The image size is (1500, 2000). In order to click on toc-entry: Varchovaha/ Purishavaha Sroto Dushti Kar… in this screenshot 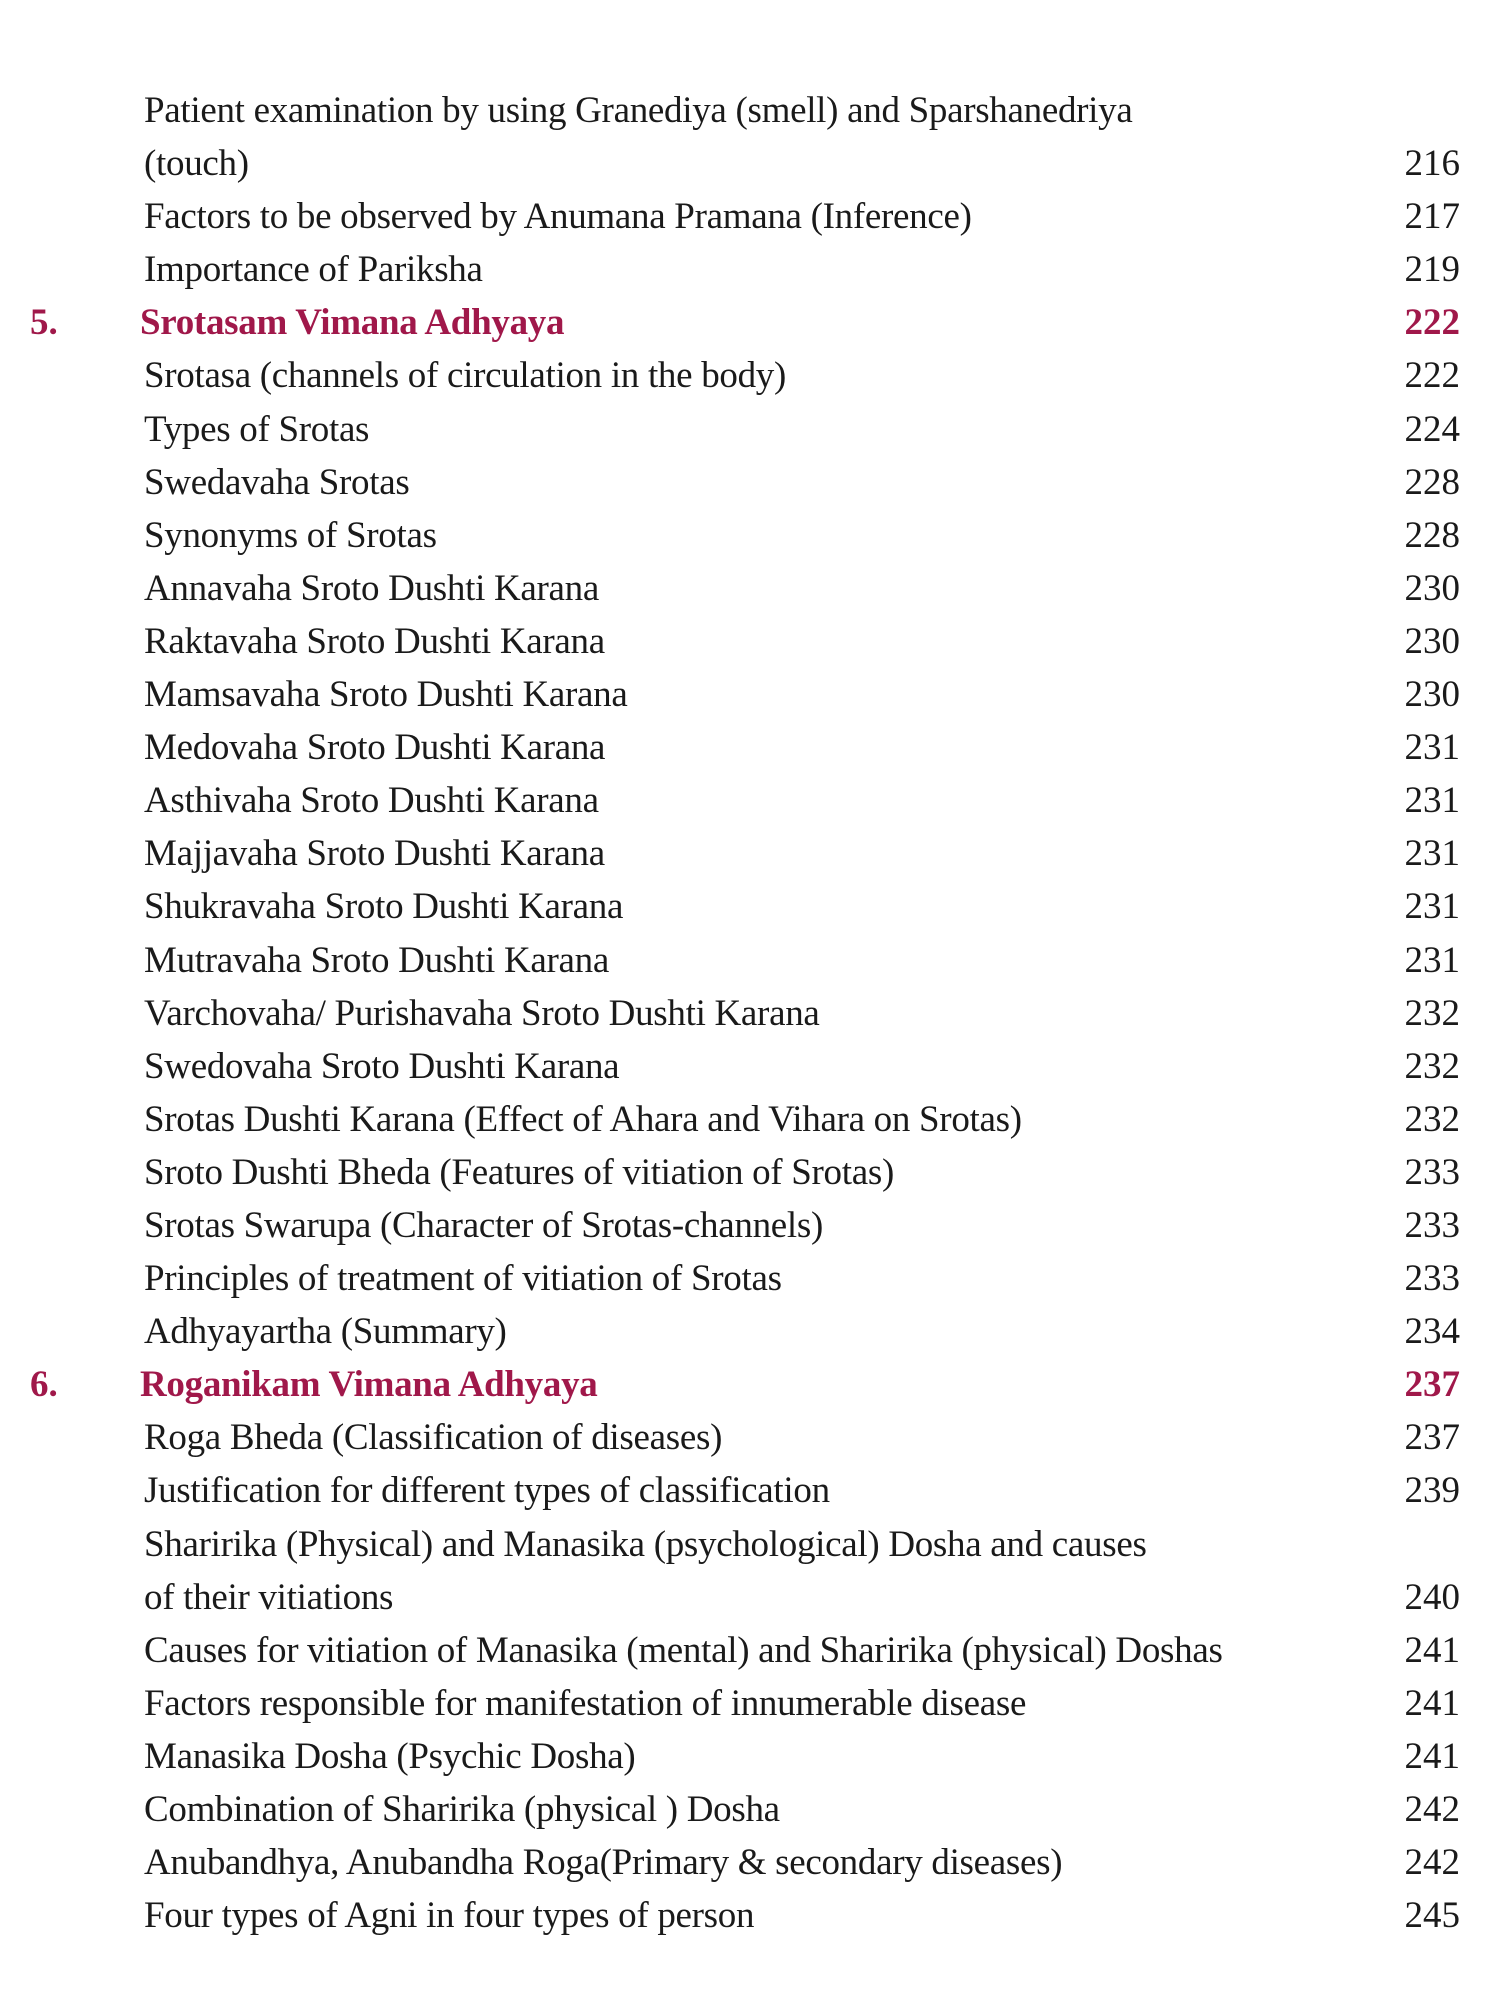, I will do `click(750, 1013)`.